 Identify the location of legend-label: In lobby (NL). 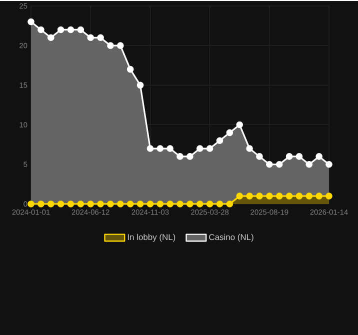
(152, 238).